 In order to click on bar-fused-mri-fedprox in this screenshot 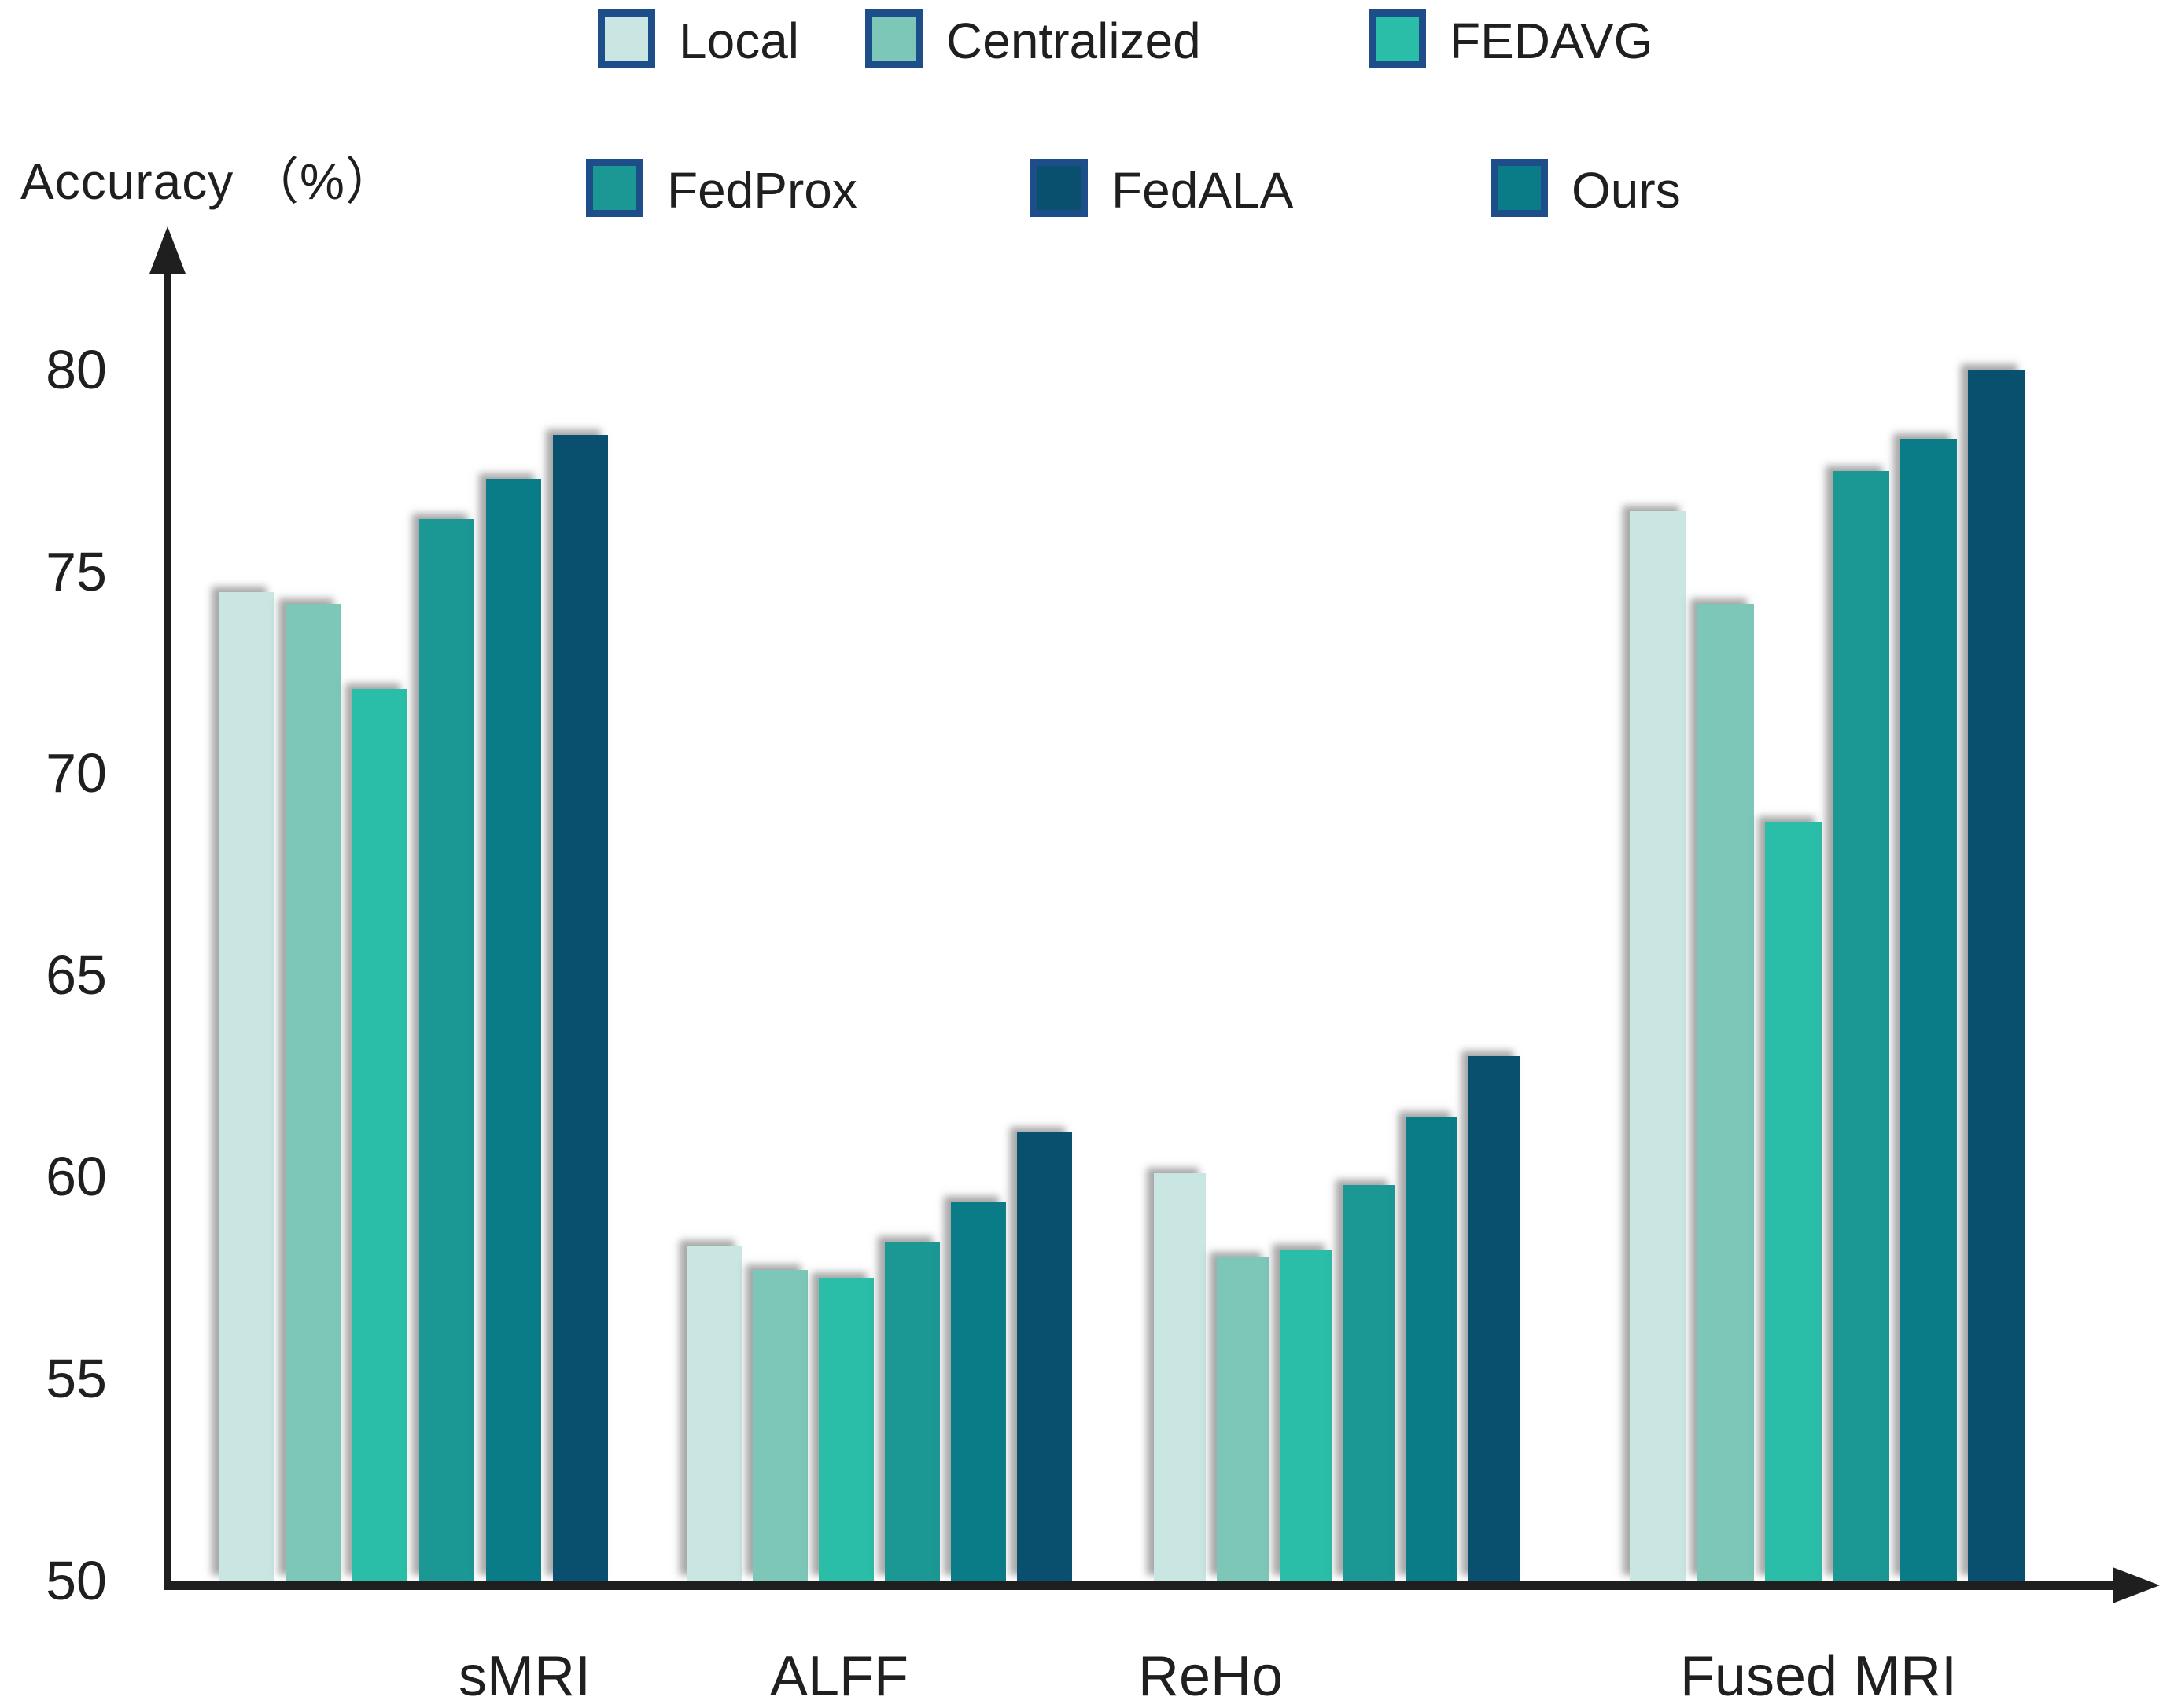, I will do `click(1861, 1026)`.